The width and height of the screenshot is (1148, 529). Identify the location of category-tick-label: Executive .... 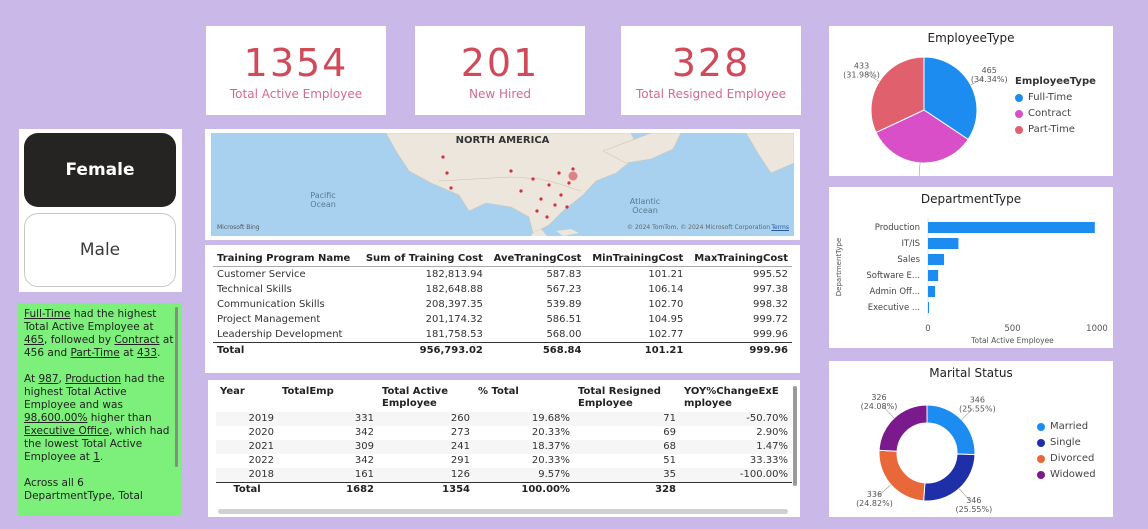
(894, 308).